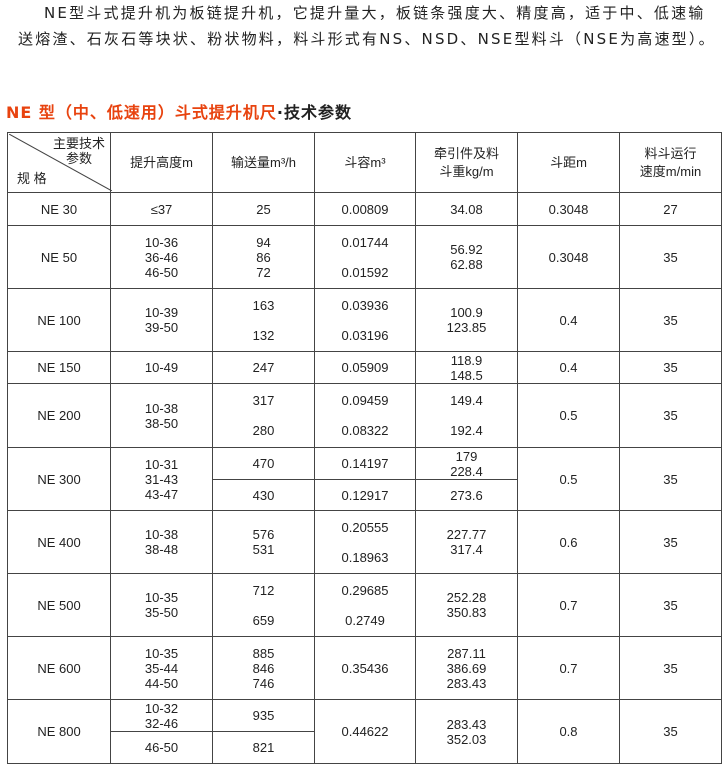 The image size is (725, 768). Describe the element at coordinates (263, 668) in the screenshot. I see `cell-flow: 885 846 746` at that location.